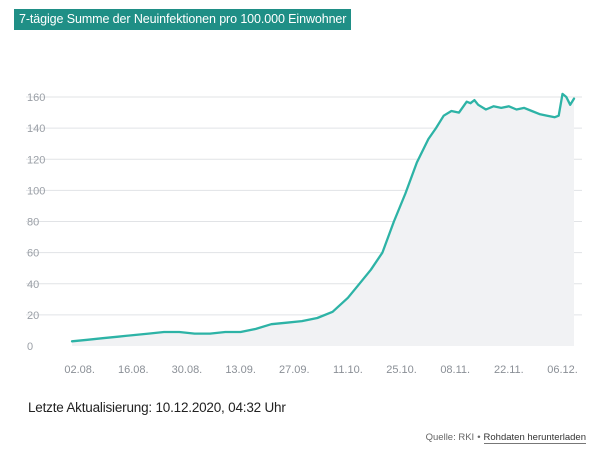 This screenshot has width=600, height=462. Describe the element at coordinates (33, 316) in the screenshot. I see `y-tick-label: 20` at that location.